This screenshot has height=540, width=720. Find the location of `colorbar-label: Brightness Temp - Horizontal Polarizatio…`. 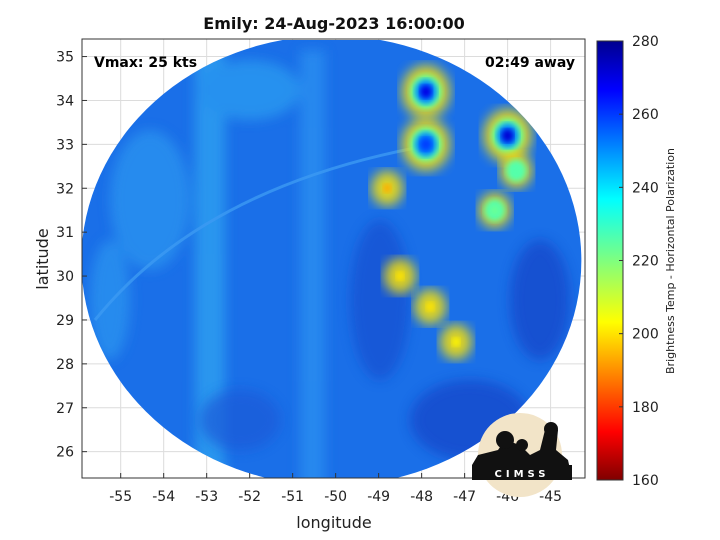

colorbar-label: Brightness Temp - Horizontal Polarizatio… is located at coordinates (670, 261).